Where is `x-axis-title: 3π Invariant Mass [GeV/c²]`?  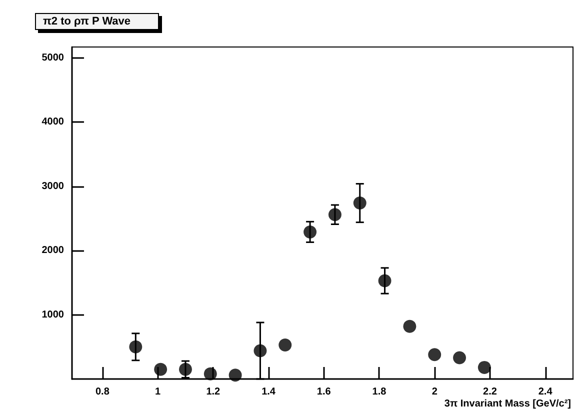
x-axis-title: 3π Invariant Mass [GeV/c²] is located at coordinates (507, 404).